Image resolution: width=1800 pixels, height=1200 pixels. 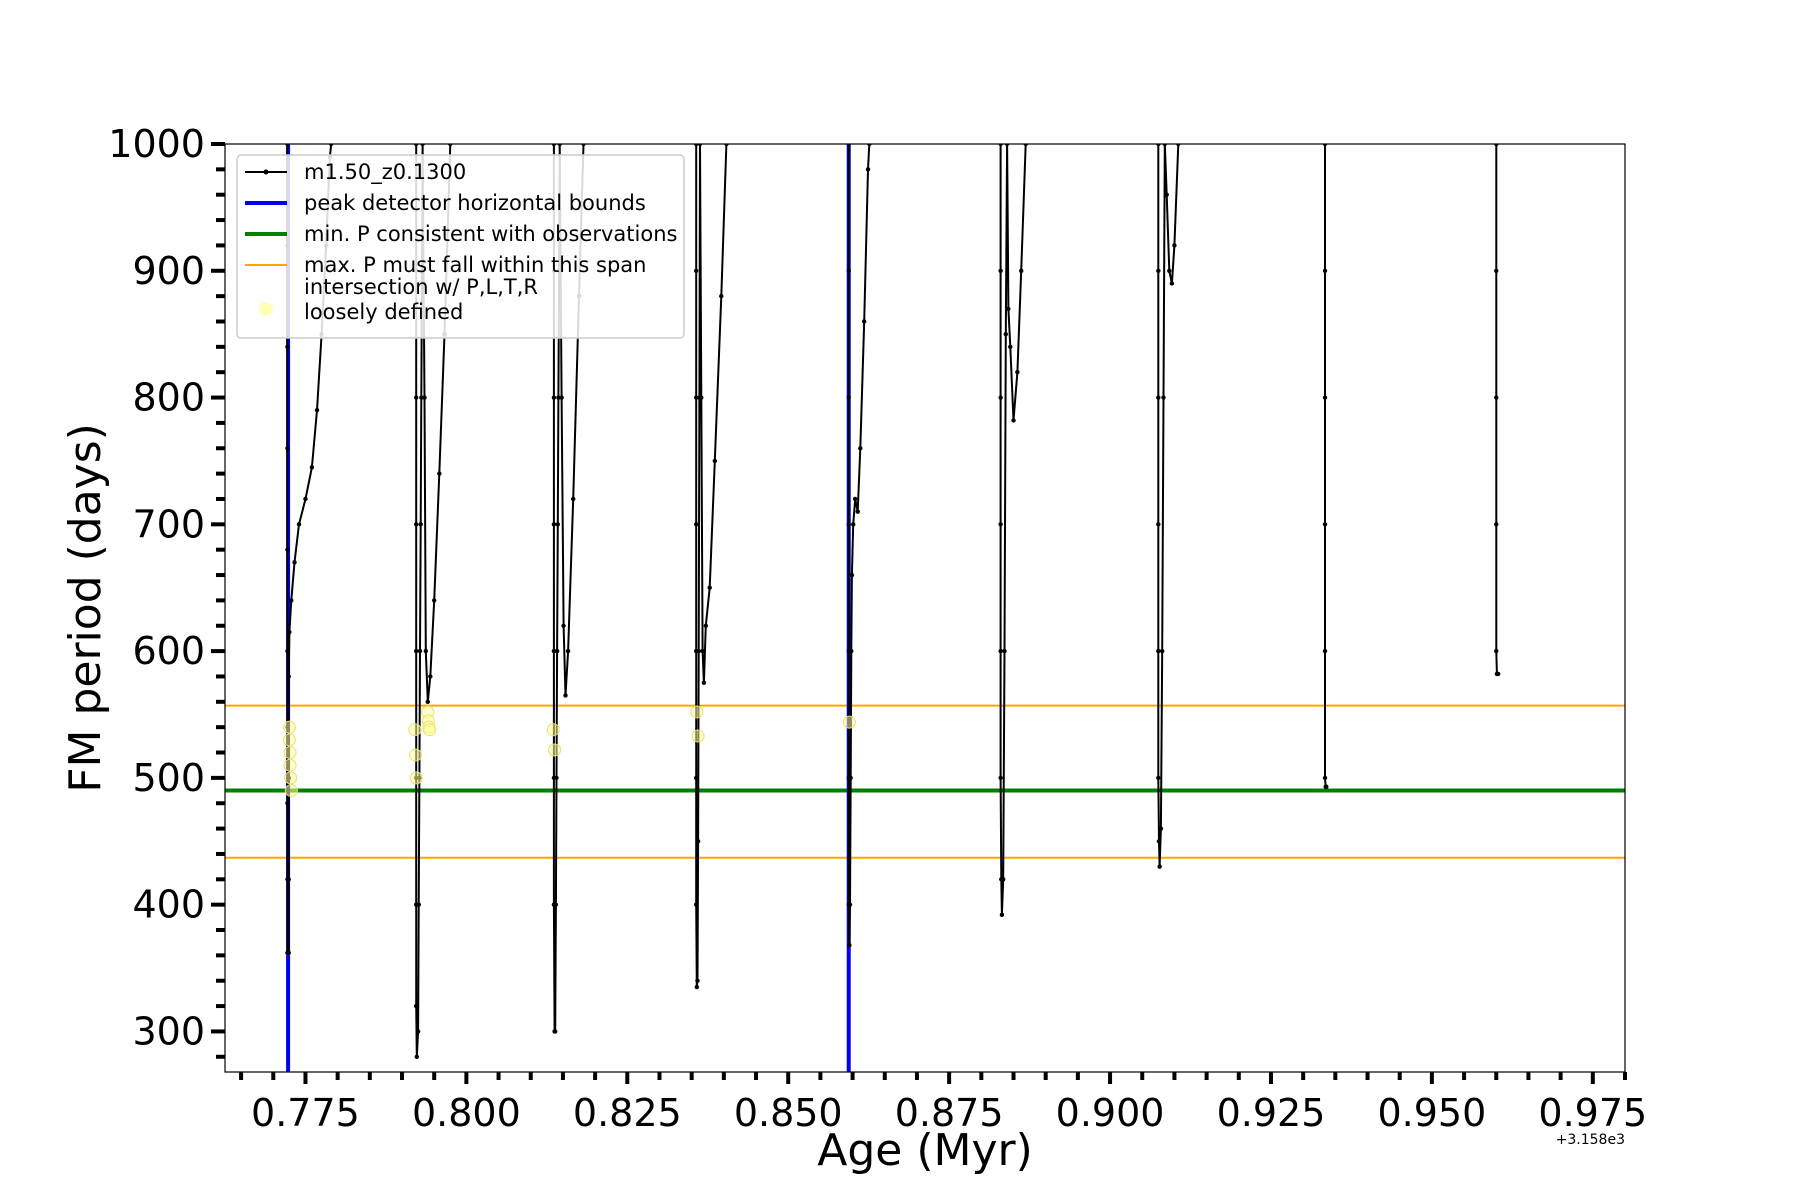 What do you see at coordinates (1592, 1113) in the screenshot?
I see `x-tick-label-8: 0.975` at bounding box center [1592, 1113].